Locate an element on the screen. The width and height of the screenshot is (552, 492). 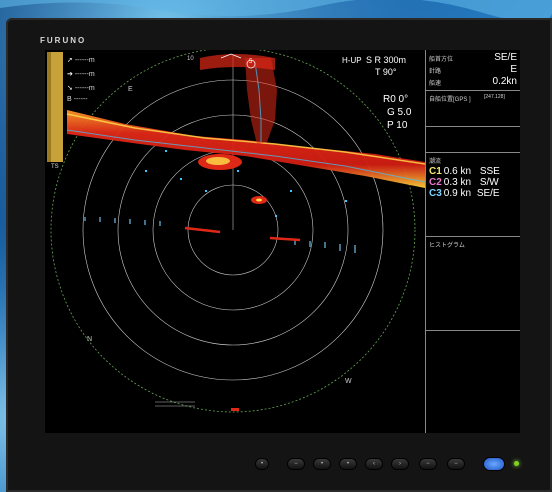
echo-clutter is located at coordinates (246, 183).